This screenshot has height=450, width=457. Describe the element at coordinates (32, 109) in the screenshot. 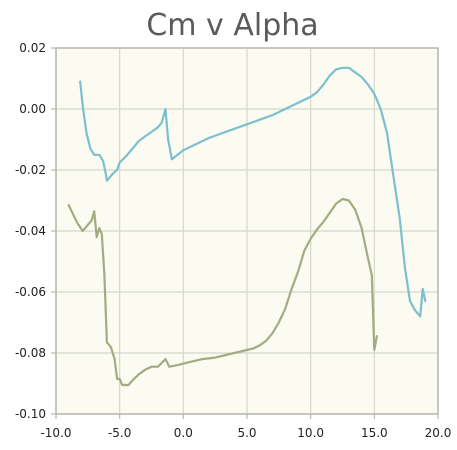

I see `y-tick-label: 0.00` at that location.